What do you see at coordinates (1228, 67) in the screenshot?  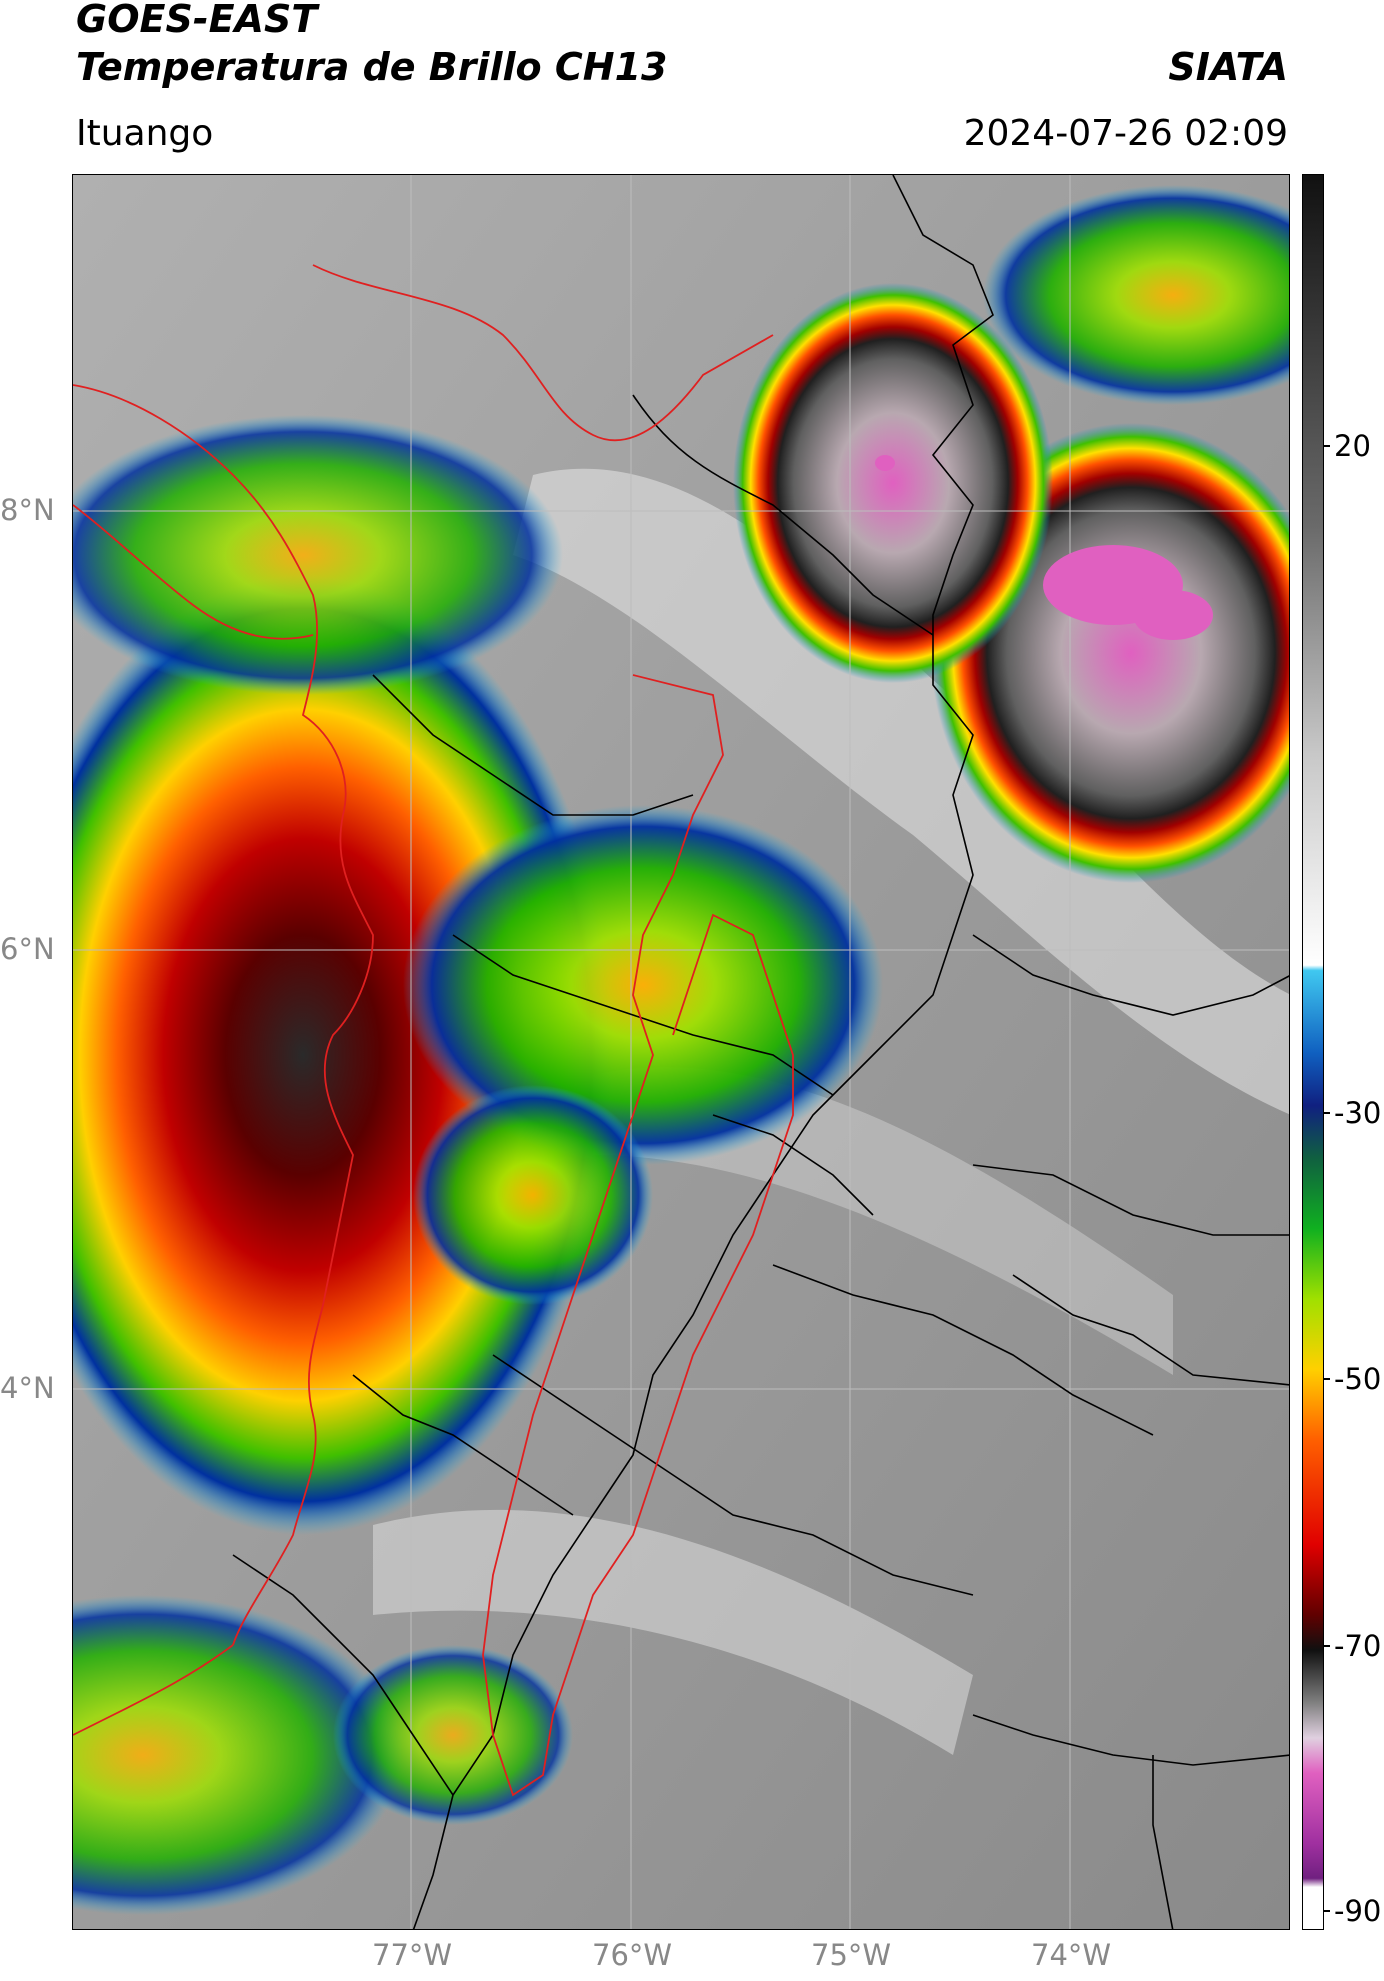 I see `org-label: SIATA` at bounding box center [1228, 67].